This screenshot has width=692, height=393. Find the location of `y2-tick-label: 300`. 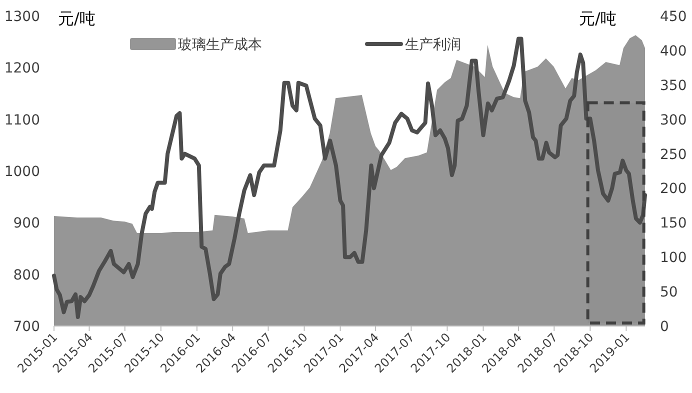

y2-tick-label: 300 is located at coordinates (673, 120).